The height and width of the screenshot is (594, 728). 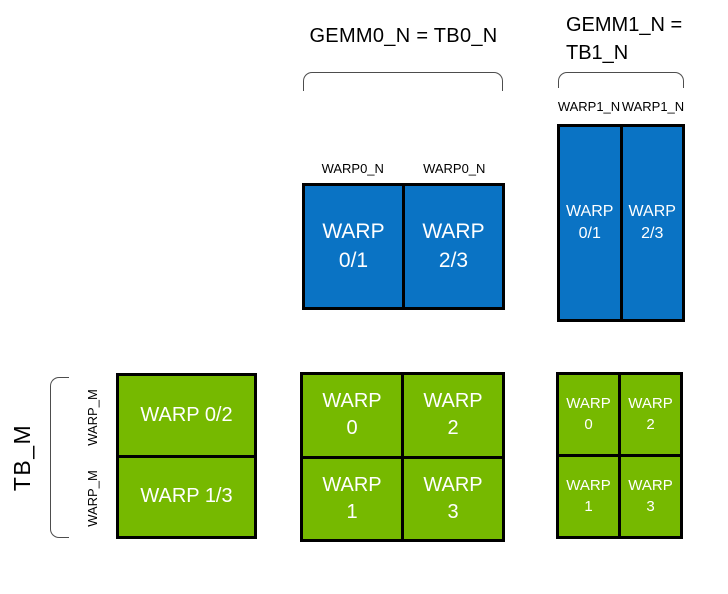 I want to click on tb-m-side-label-wrap: TB_M, so click(x=23, y=457).